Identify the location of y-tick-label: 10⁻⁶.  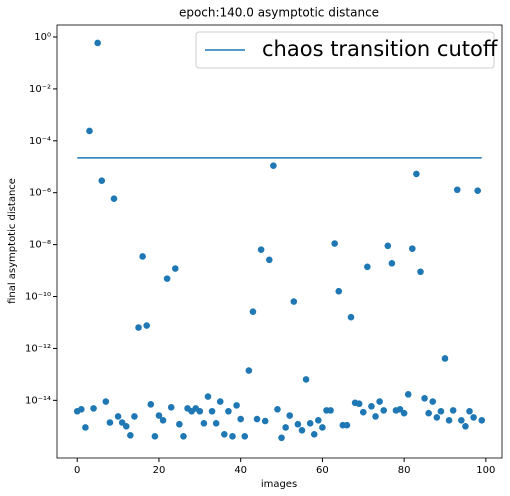
(40, 193).